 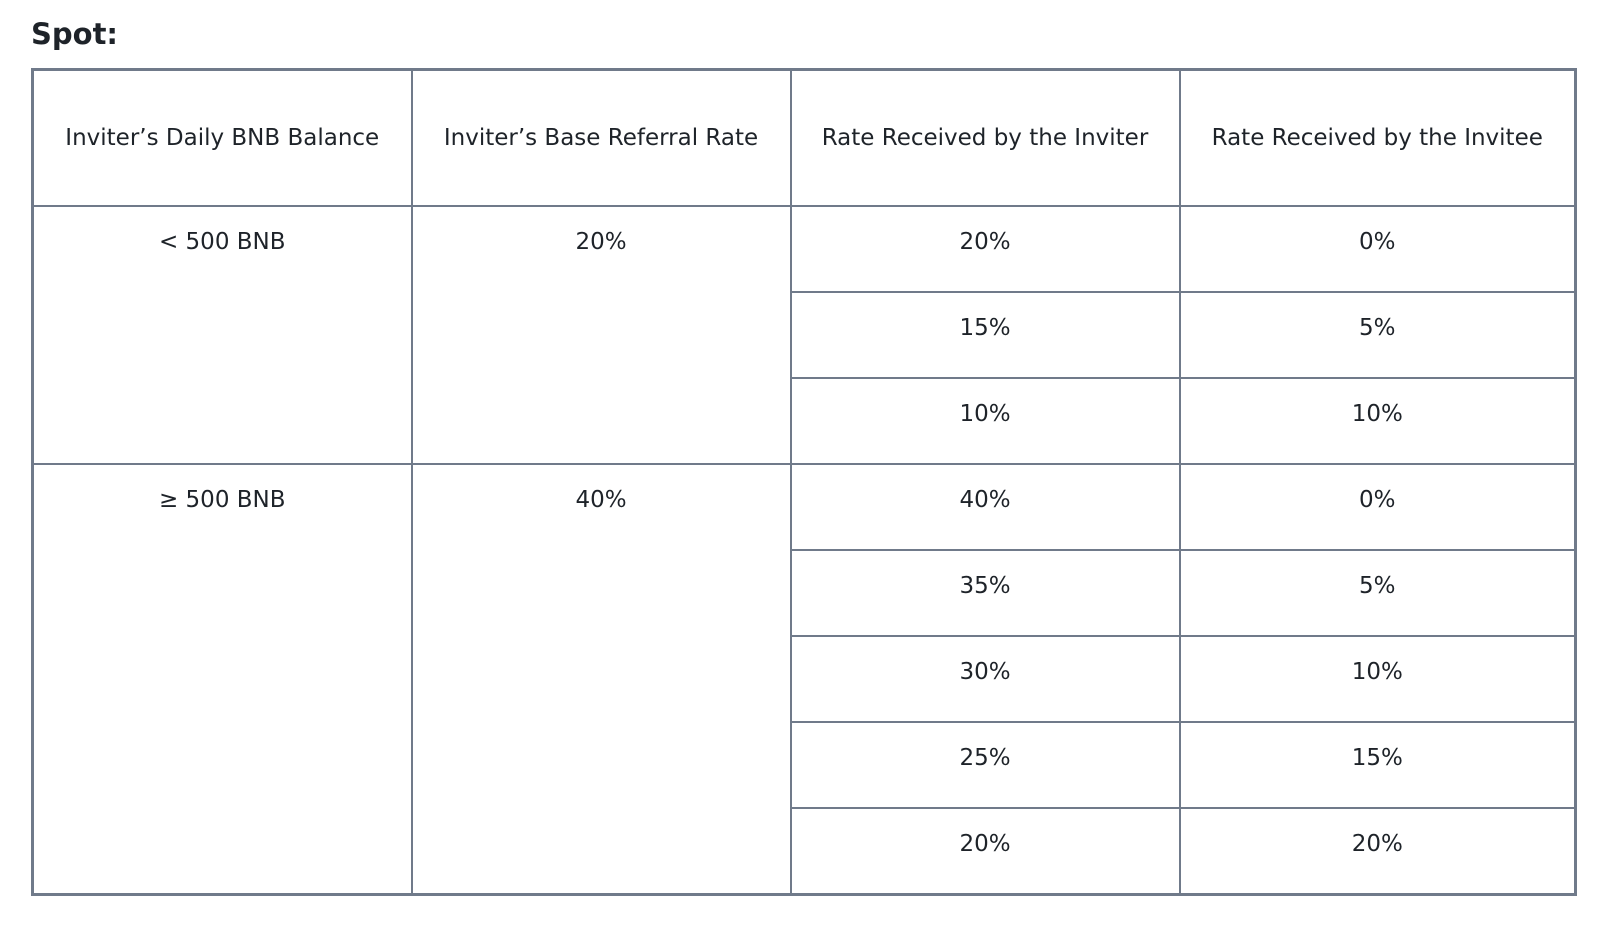 I want to click on balance-cell: ≥ 500 BNB, so click(x=222, y=679).